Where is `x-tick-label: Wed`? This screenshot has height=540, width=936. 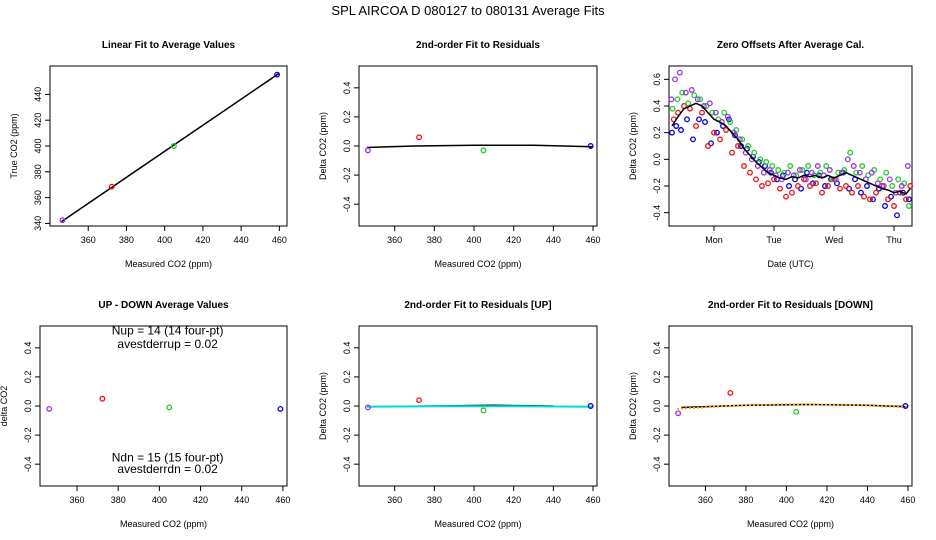
x-tick-label: Wed is located at coordinates (834, 240).